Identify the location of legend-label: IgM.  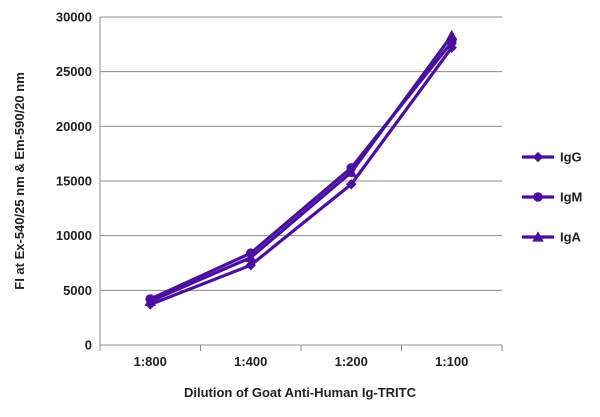
(571, 197).